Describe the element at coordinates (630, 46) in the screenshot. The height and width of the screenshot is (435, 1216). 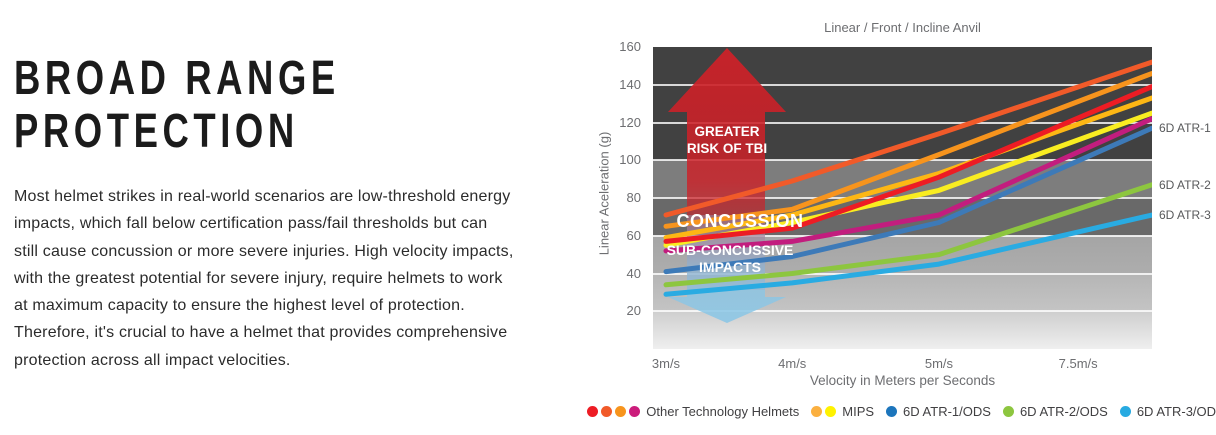
I see `y-tick-160: 160` at that location.